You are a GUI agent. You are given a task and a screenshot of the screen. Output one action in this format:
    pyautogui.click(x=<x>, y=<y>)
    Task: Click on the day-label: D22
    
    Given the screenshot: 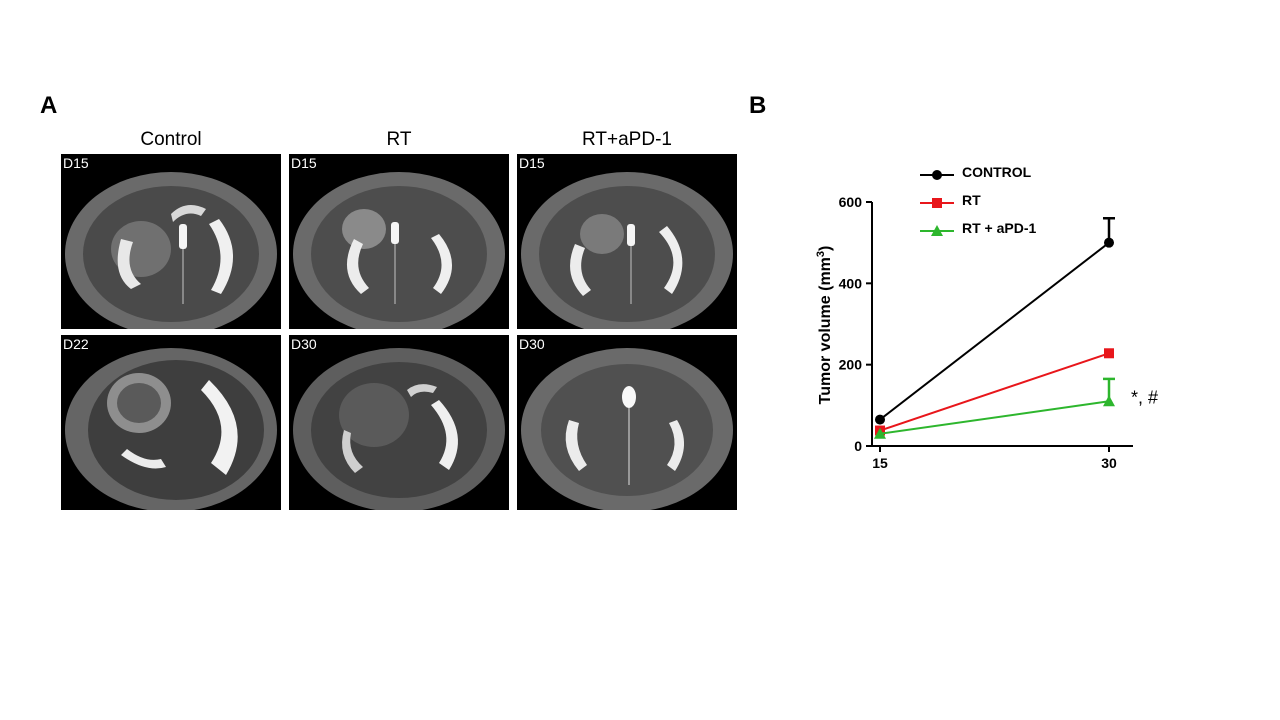 What is the action you would take?
    pyautogui.click(x=76, y=344)
    